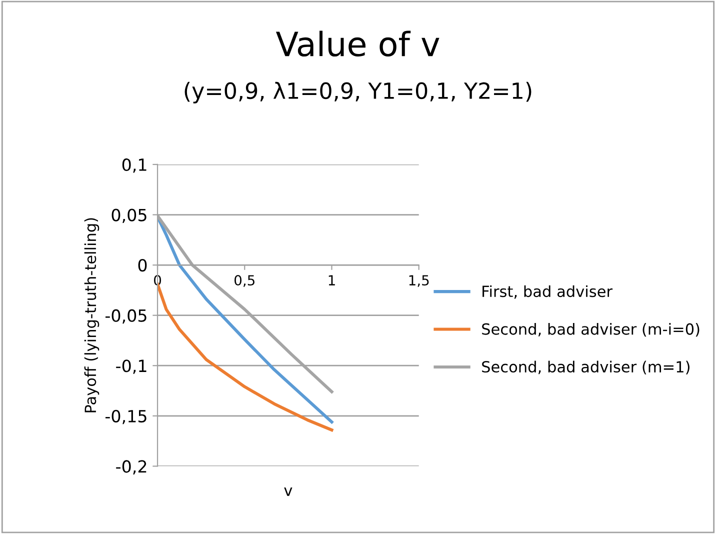  Describe the element at coordinates (134, 165) in the screenshot. I see `y-tick-label: 0,1` at that location.